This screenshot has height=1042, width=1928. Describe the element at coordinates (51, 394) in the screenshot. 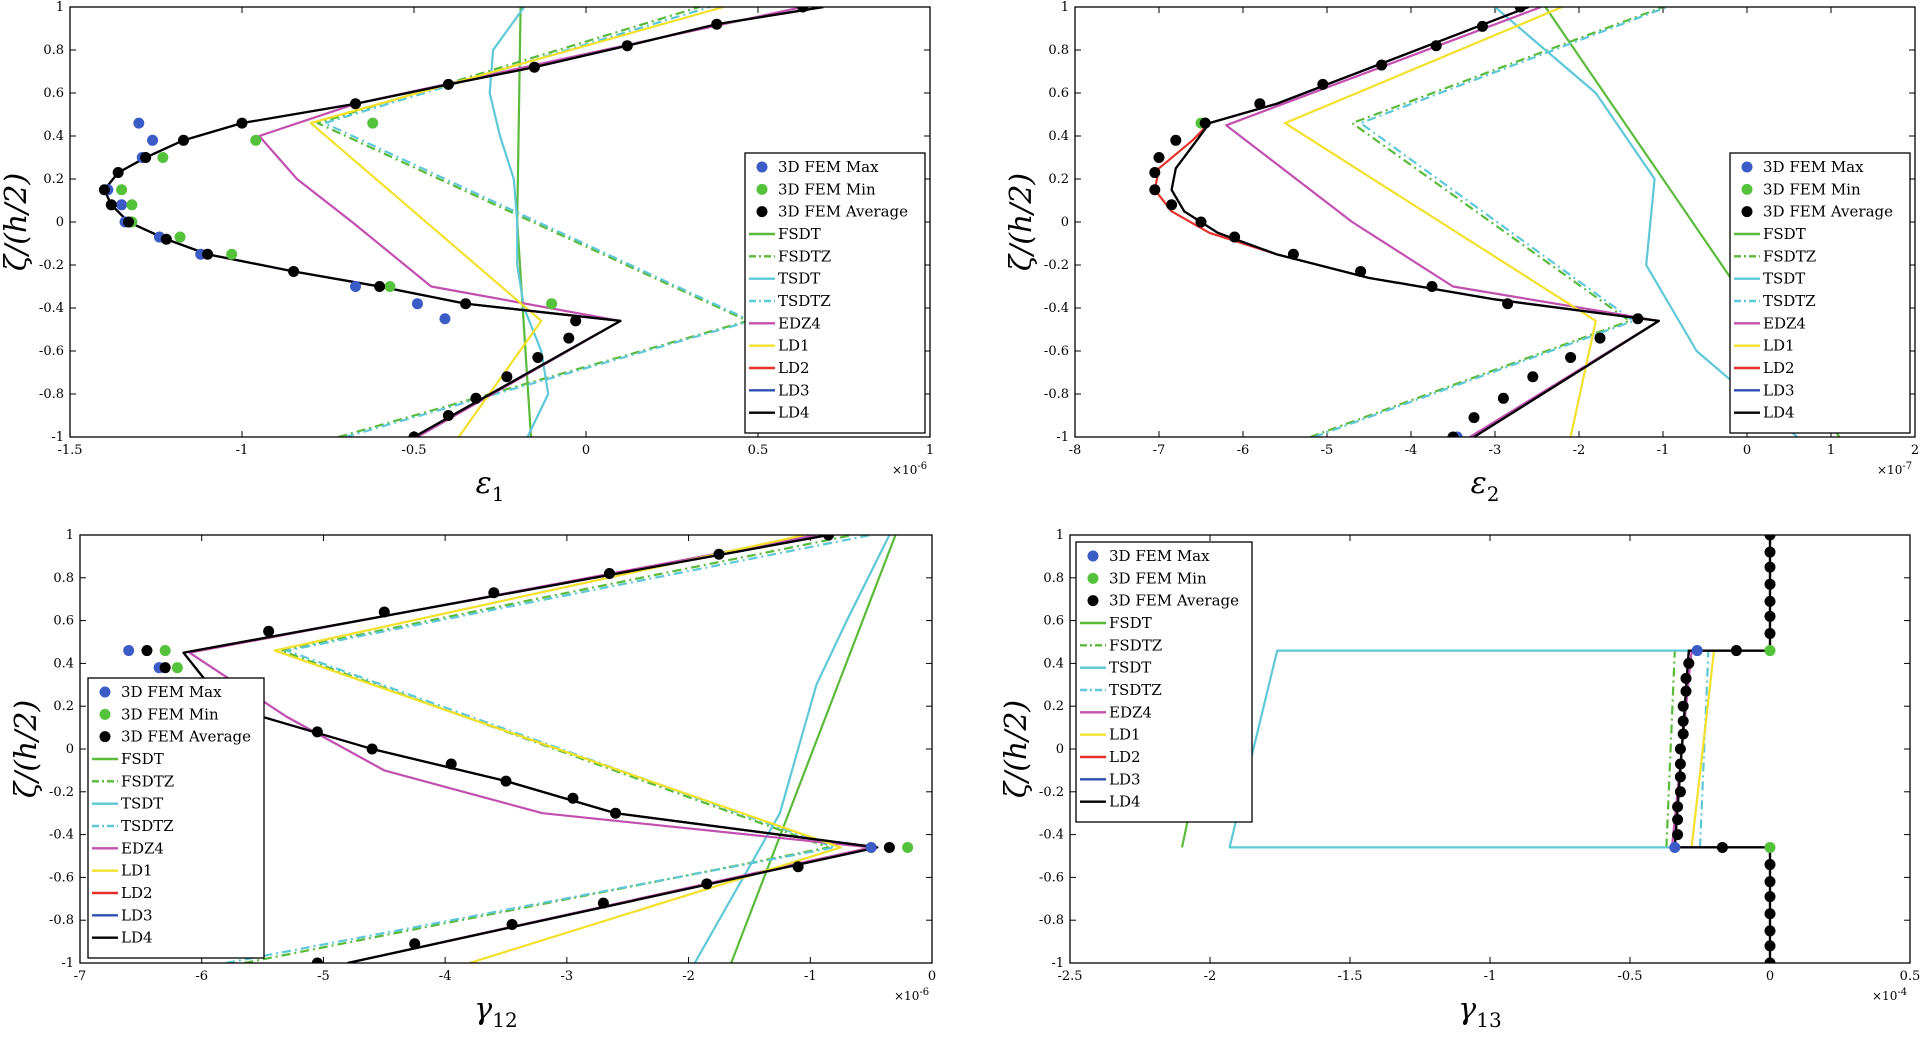

I see `y-tick-label: -0.8` at that location.